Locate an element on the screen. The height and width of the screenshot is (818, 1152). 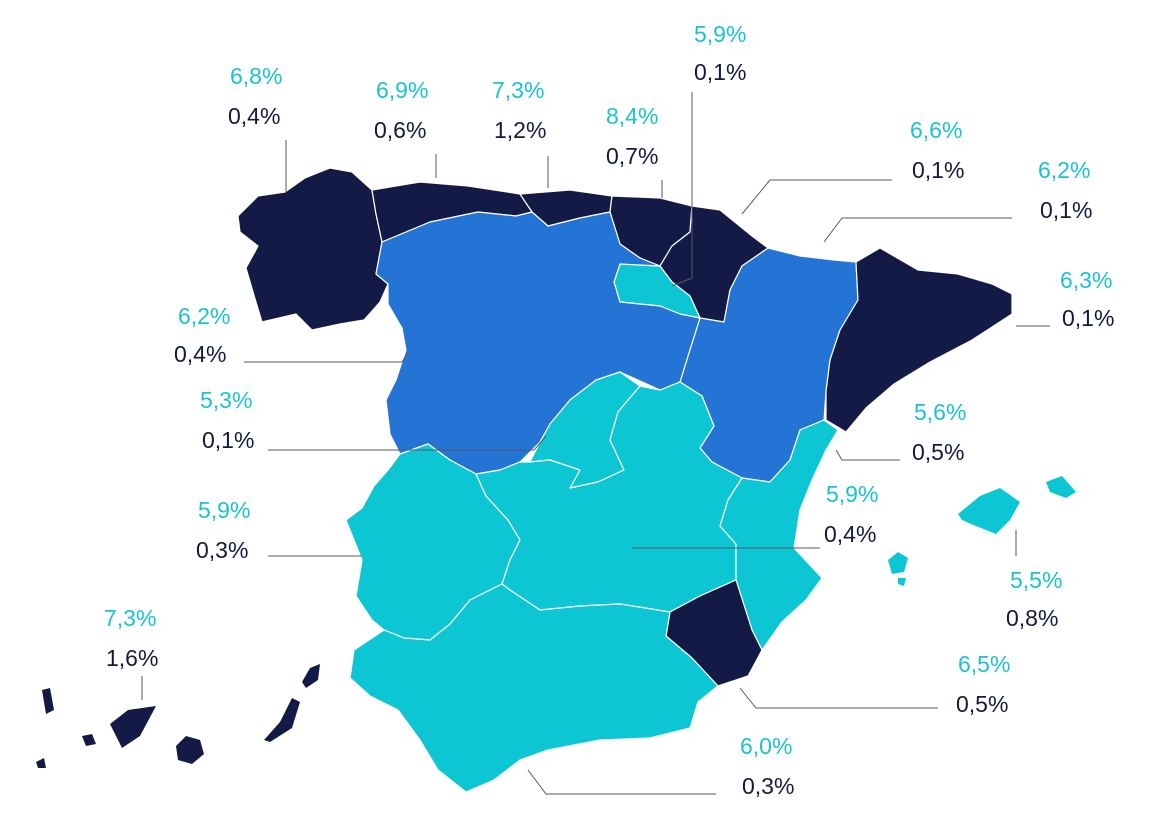
label-madrid-primary: 5,3% is located at coordinates (226, 400).